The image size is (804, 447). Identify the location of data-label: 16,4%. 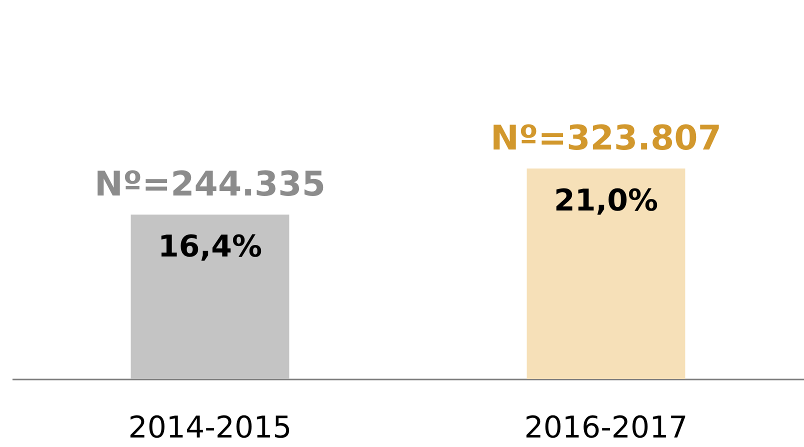
(210, 247).